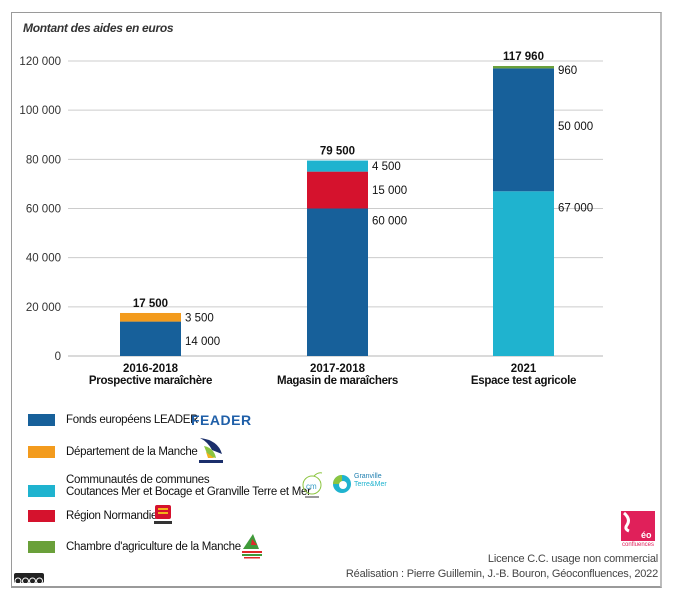  Describe the element at coordinates (389, 191) in the screenshot. I see `segment-value-label: 15 000` at that location.